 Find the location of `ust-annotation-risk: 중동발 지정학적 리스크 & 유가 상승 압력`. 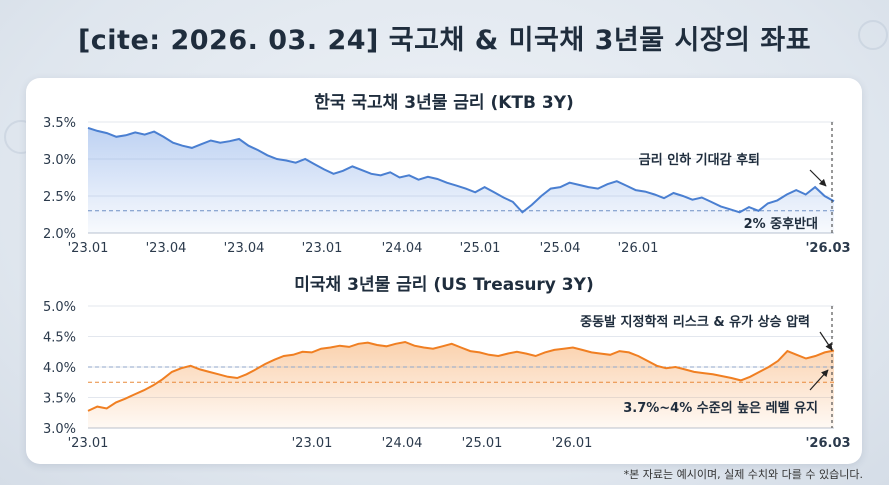

ust-annotation-risk: 중동발 지정학적 리스크 & 유가 상승 압력 is located at coordinates (695, 322).